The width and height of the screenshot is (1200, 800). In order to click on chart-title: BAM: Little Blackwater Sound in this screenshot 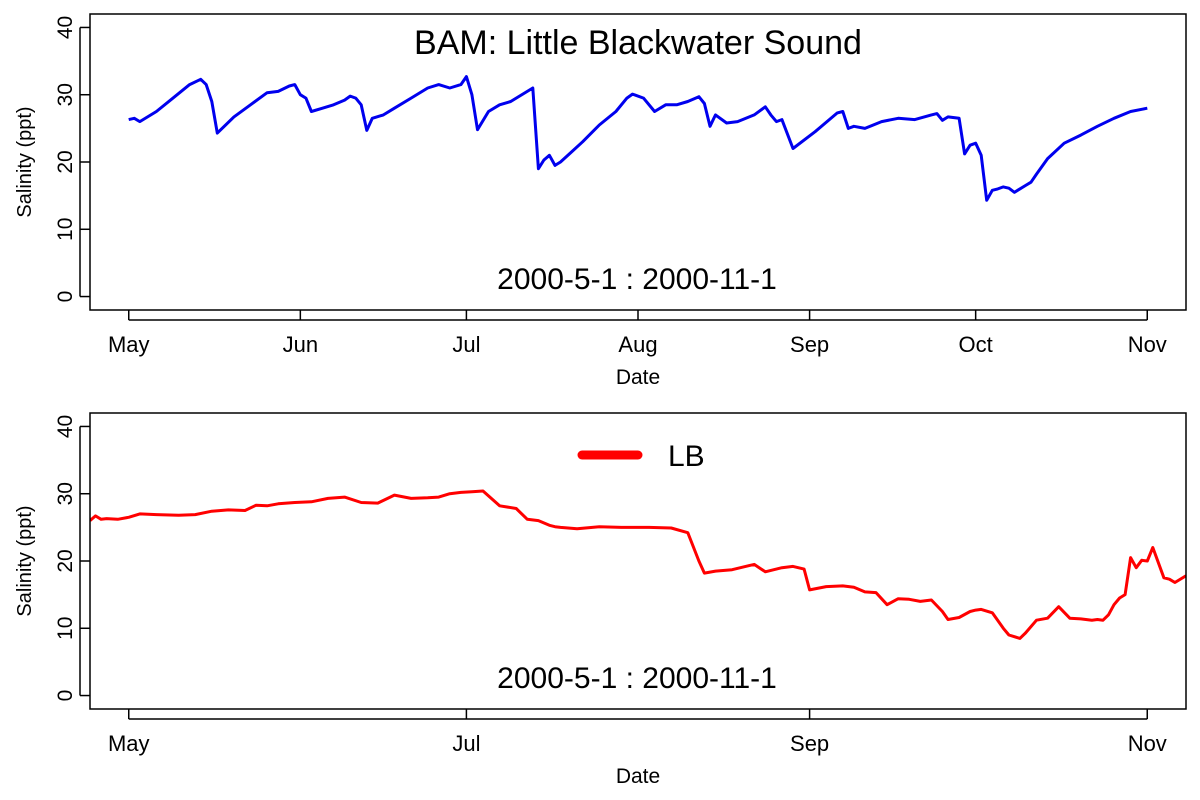, I will do `click(638, 43)`.